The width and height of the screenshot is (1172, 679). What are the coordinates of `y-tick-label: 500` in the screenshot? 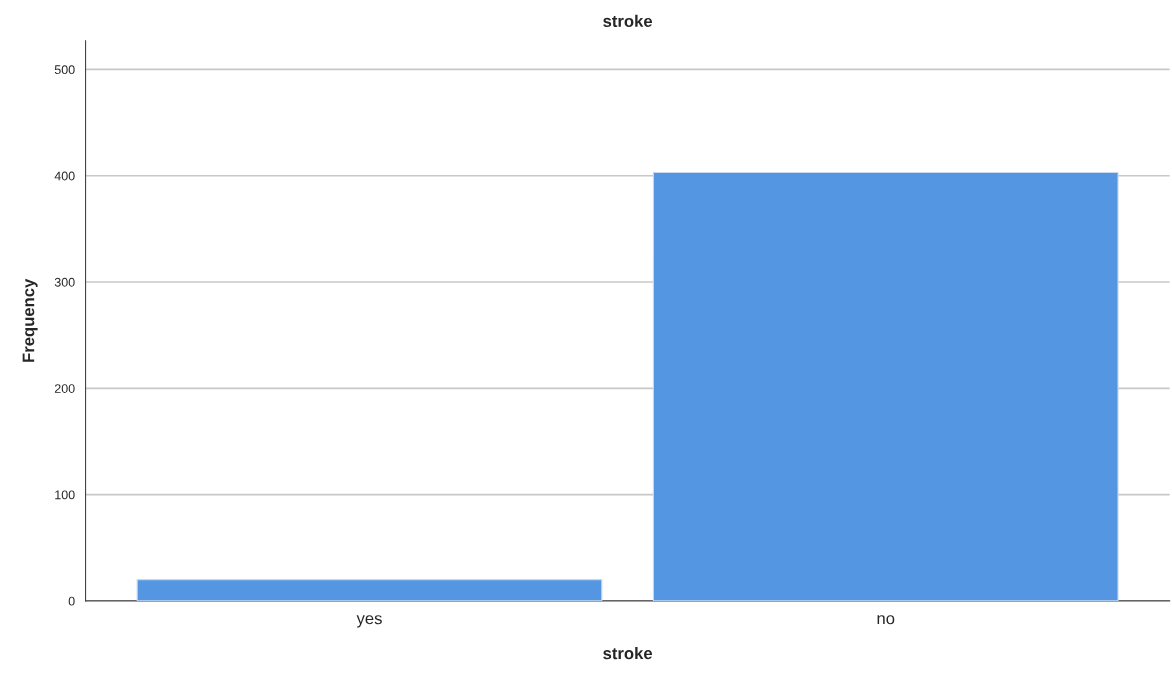 It's located at (64, 70).